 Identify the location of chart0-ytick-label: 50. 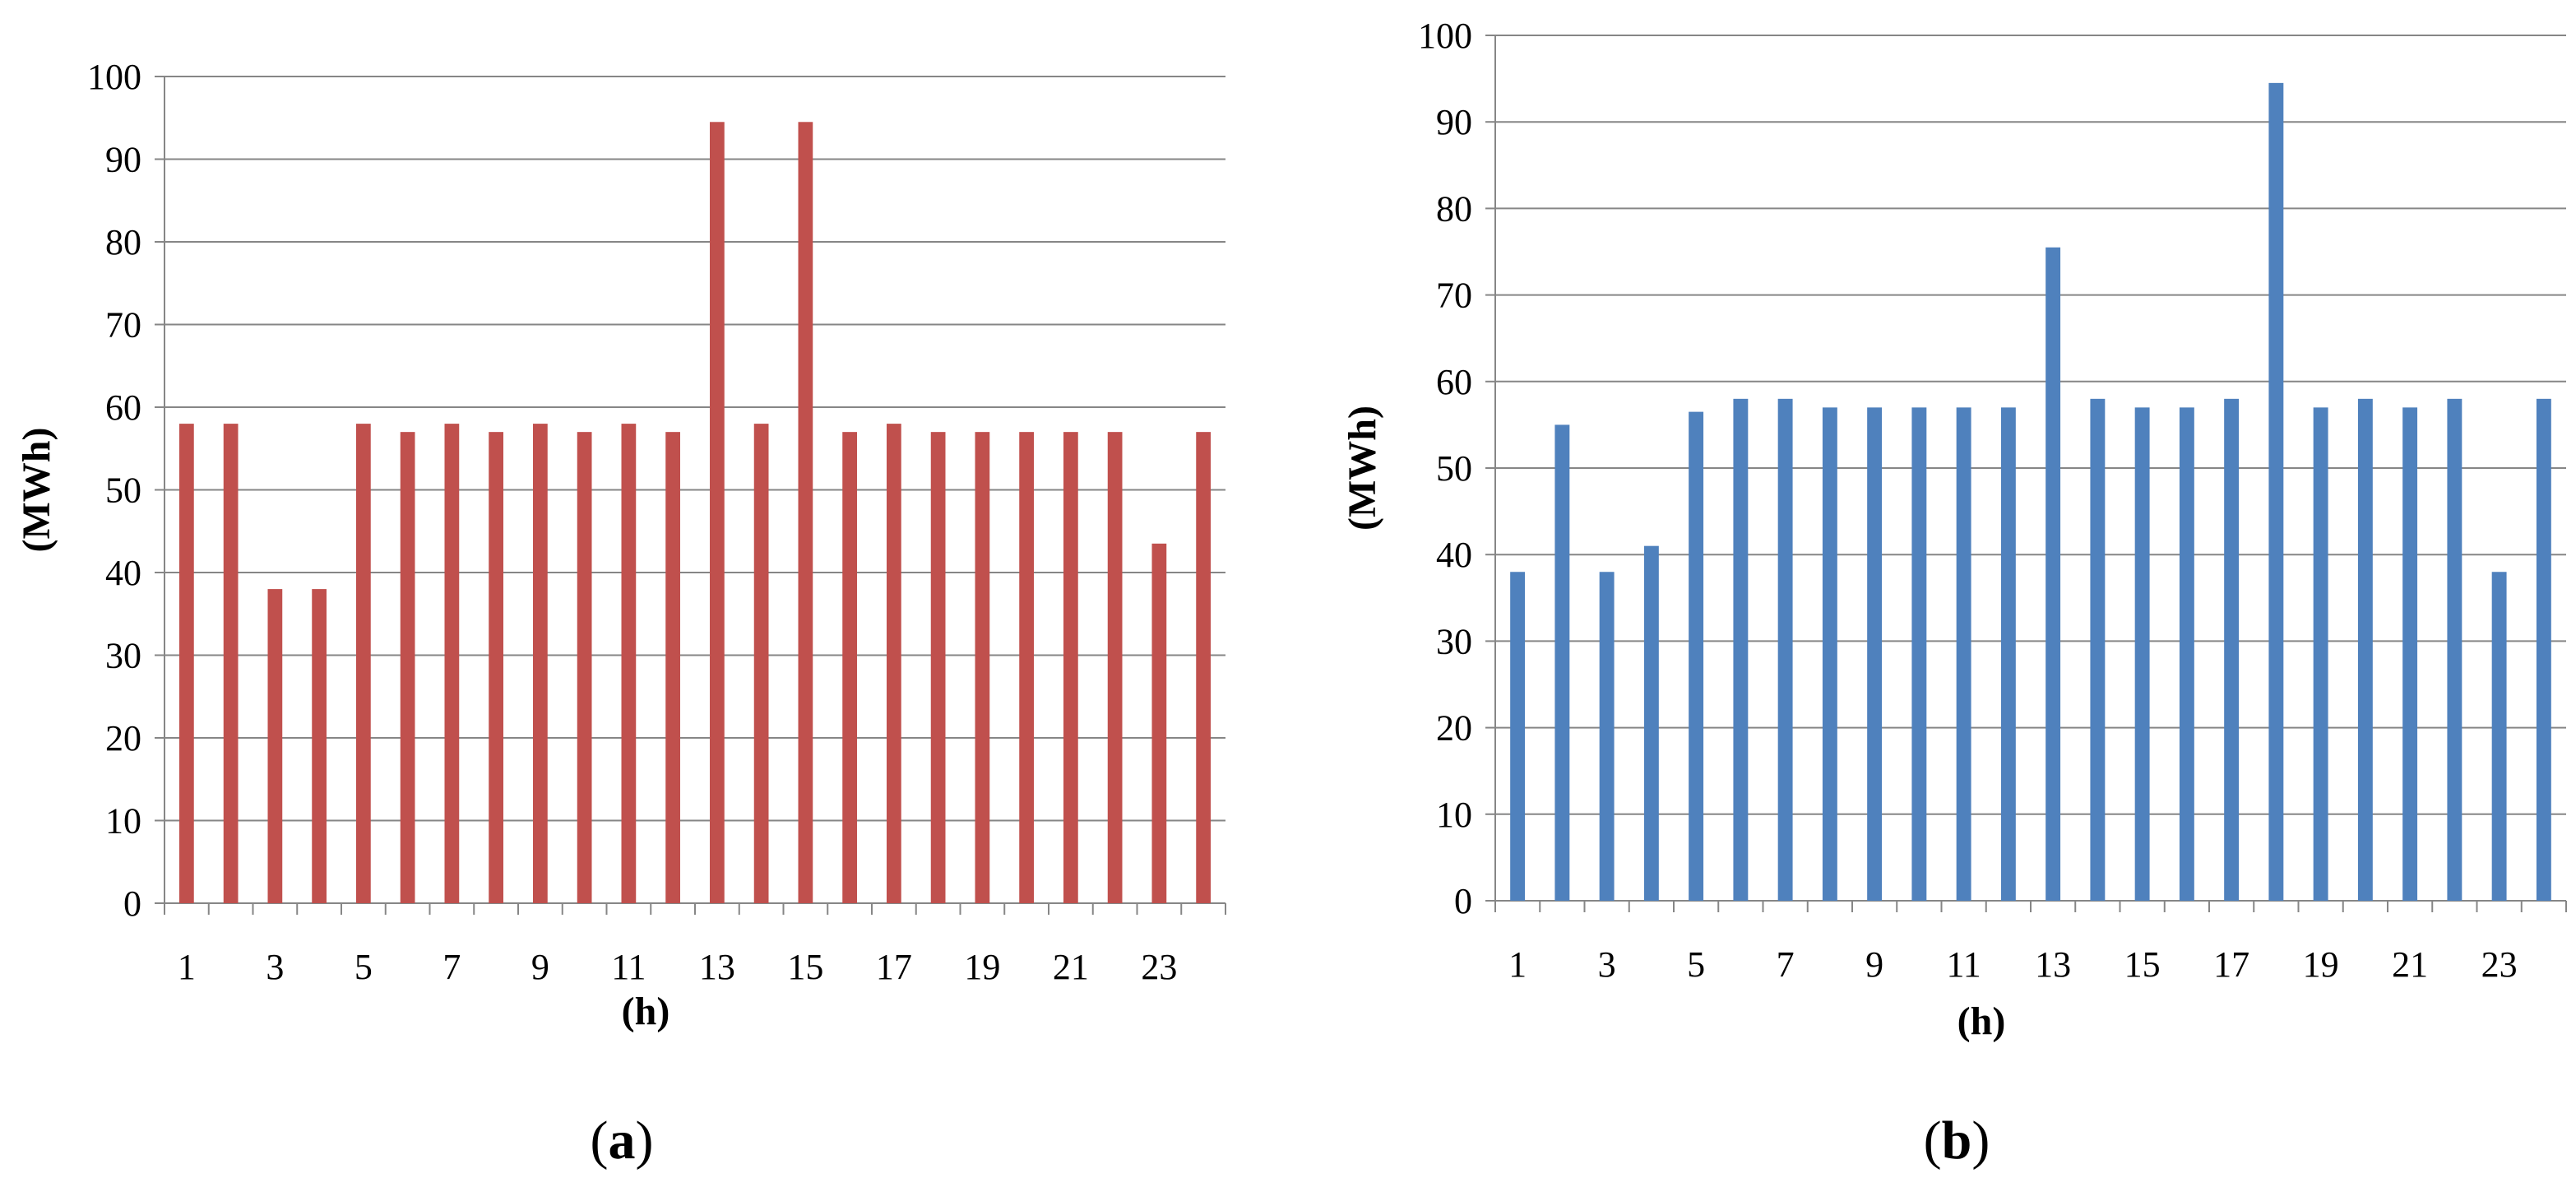
(123, 491).